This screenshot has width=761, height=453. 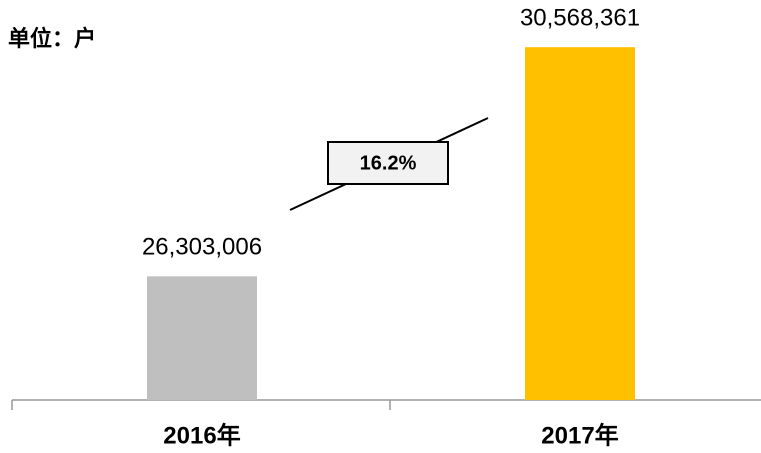 I want to click on x-tick-label: 2017年, so click(x=579, y=434).